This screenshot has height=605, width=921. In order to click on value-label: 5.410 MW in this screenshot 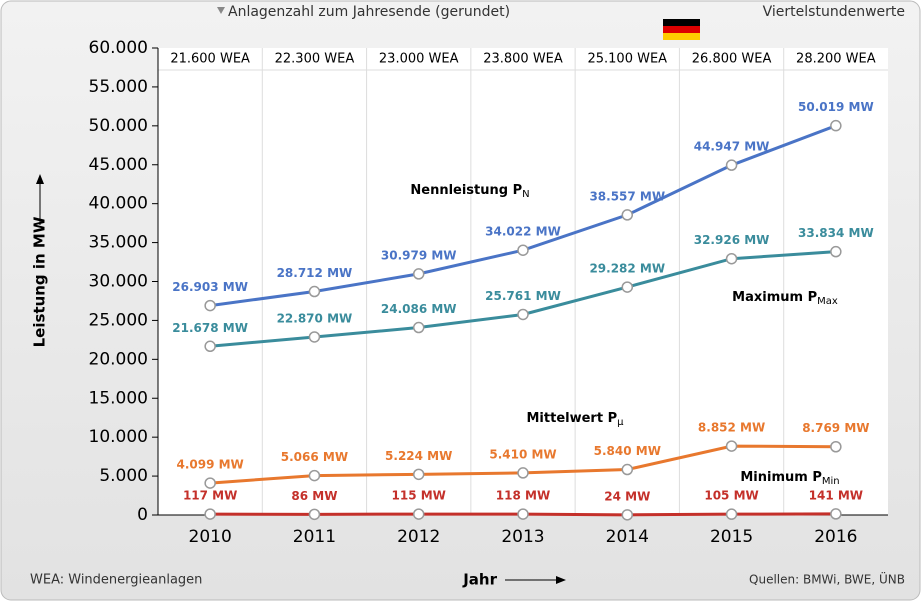, I will do `click(522, 454)`.